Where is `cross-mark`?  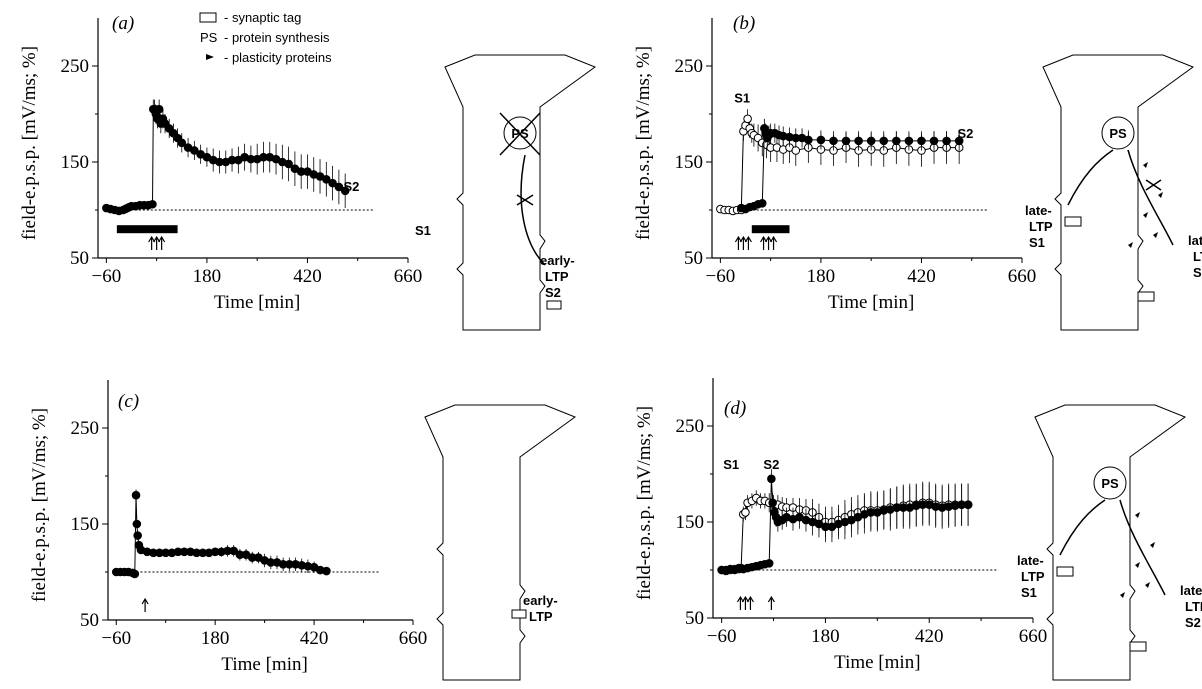 cross-mark is located at coordinates (525, 200).